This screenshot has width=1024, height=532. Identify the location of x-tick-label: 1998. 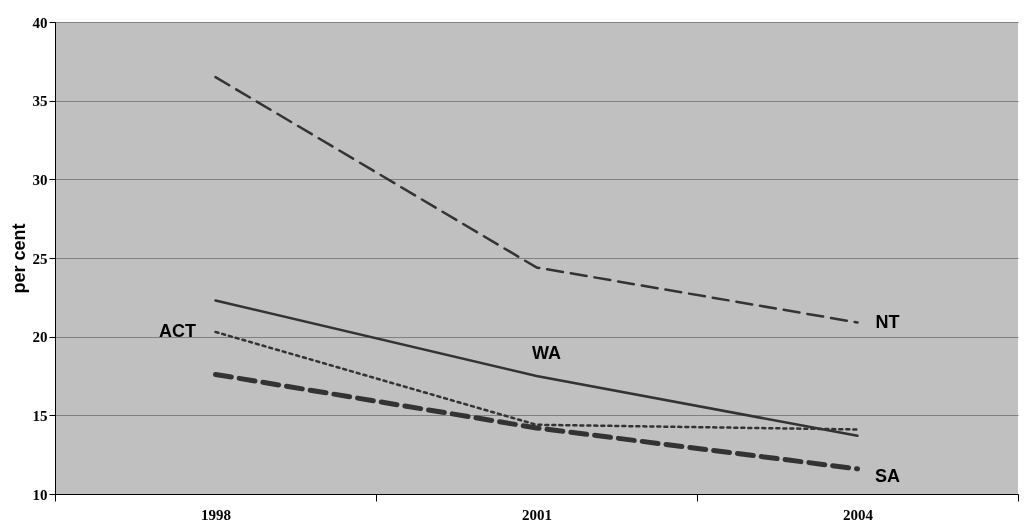
(216, 514).